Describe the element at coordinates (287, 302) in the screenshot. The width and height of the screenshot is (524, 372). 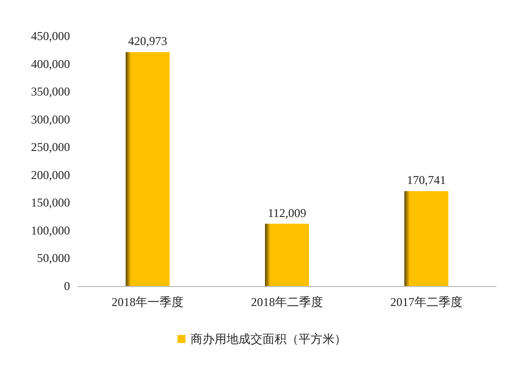
I see `x-tick-label: 2018年二季度` at that location.